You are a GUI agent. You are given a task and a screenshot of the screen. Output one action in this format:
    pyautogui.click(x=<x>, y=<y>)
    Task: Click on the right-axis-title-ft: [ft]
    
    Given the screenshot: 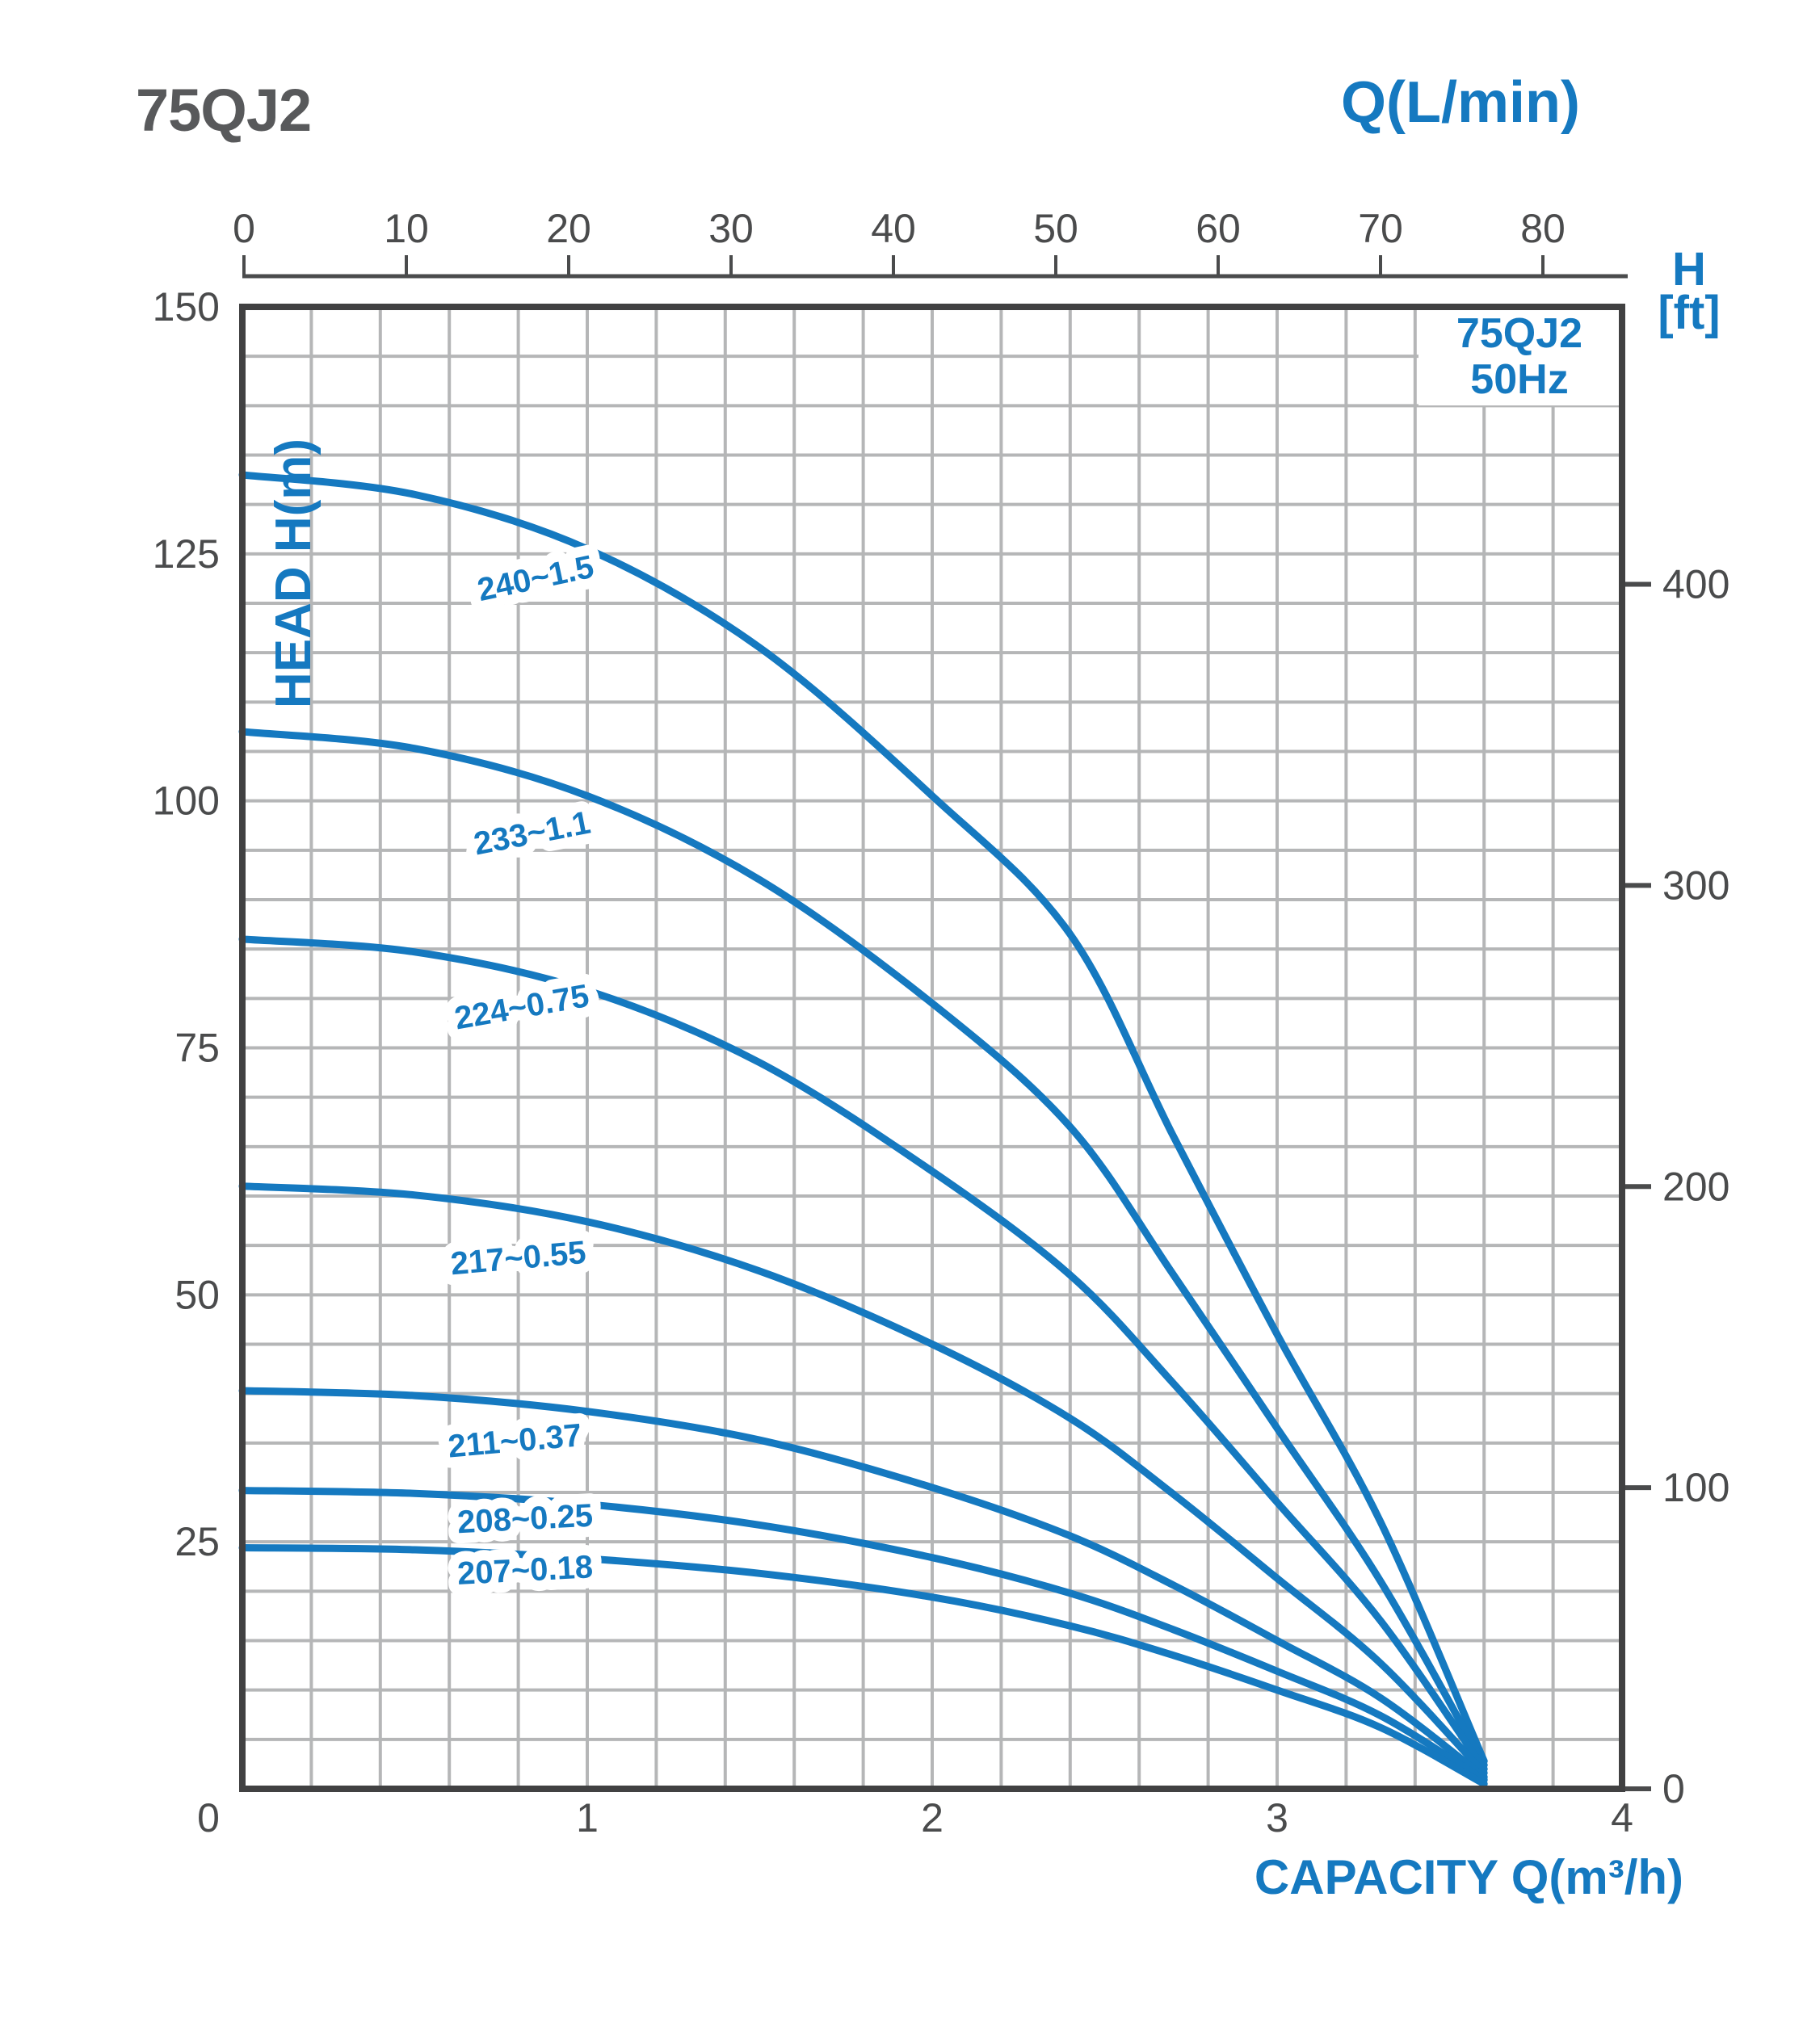 What is the action you would take?
    pyautogui.click(x=1689, y=313)
    